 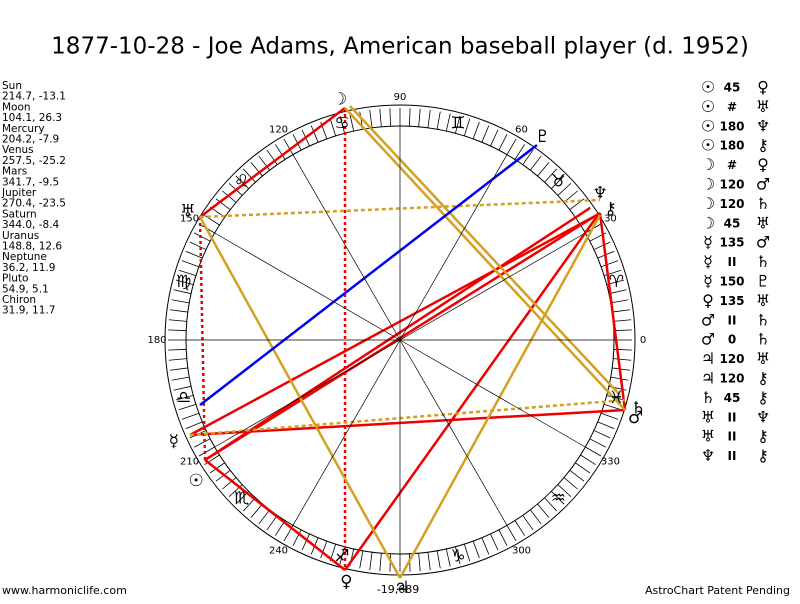 I want to click on sign-glyph: ♊, so click(x=457, y=124).